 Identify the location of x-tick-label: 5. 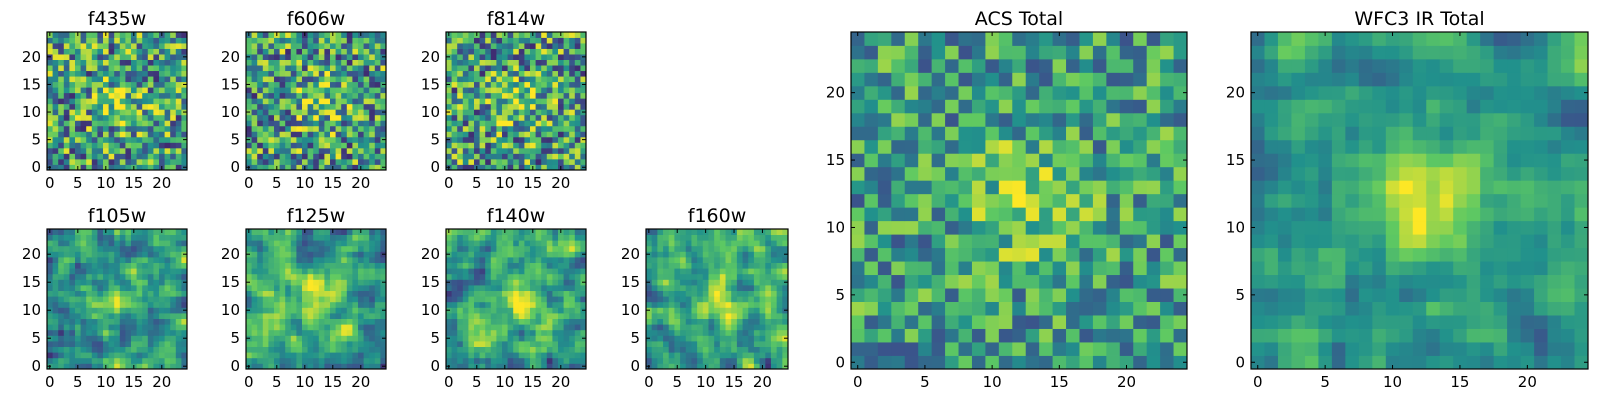
(677, 382).